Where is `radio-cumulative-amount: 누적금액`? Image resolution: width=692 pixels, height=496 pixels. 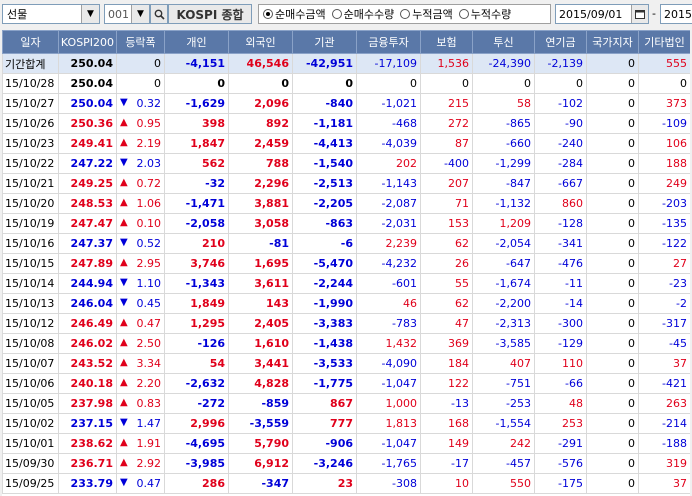
radio-cumulative-amount: 누적금액 is located at coordinates (426, 14).